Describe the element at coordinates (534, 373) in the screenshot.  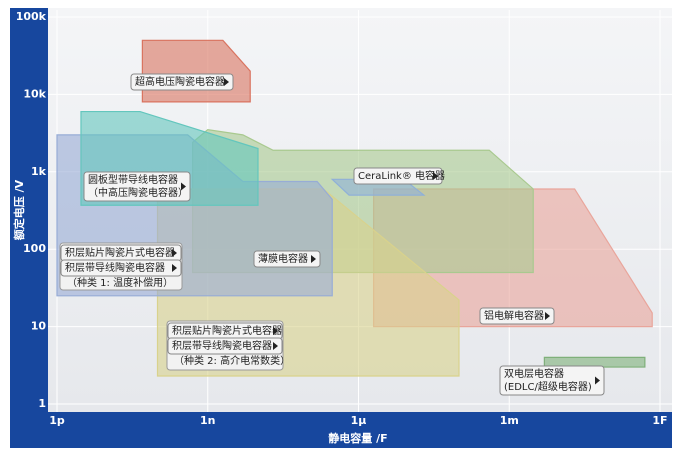
I see `region-label: 双电层电容器` at that location.